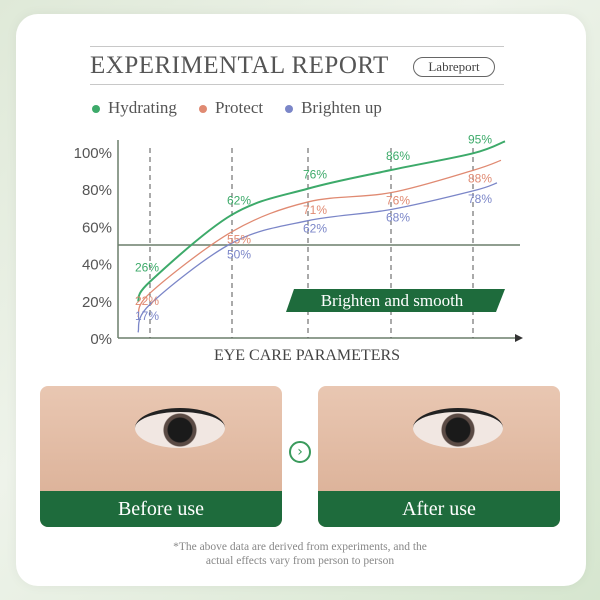 This screenshot has height=600, width=600. What do you see at coordinates (239, 255) in the screenshot?
I see `data-label: 50%` at bounding box center [239, 255].